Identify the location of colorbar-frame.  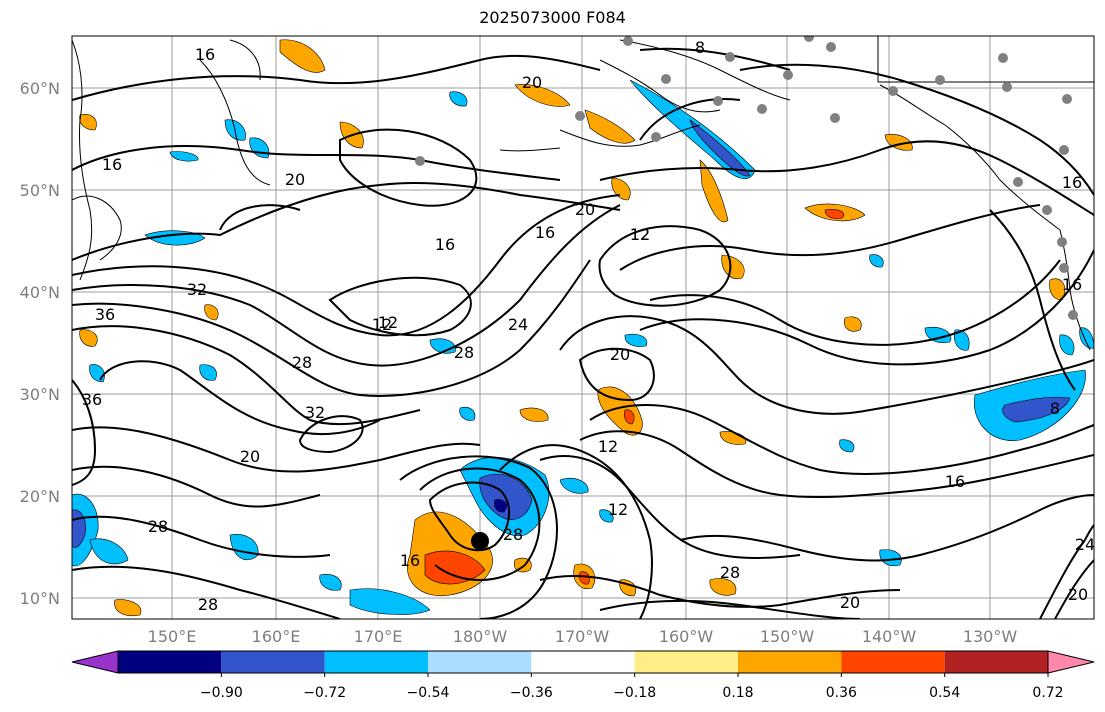
(583, 662).